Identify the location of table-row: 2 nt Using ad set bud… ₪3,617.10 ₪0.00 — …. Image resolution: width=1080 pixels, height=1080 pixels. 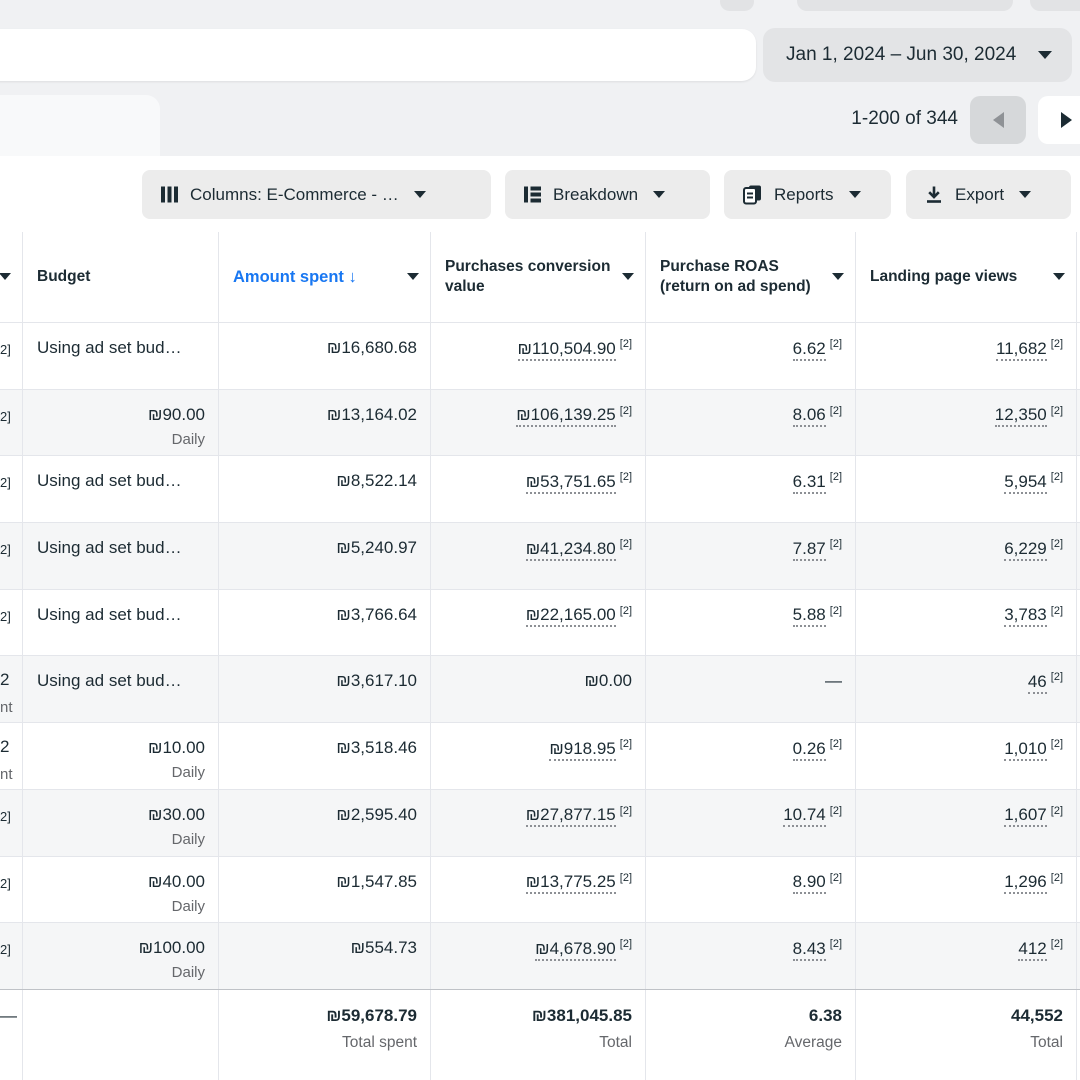
(540, 689).